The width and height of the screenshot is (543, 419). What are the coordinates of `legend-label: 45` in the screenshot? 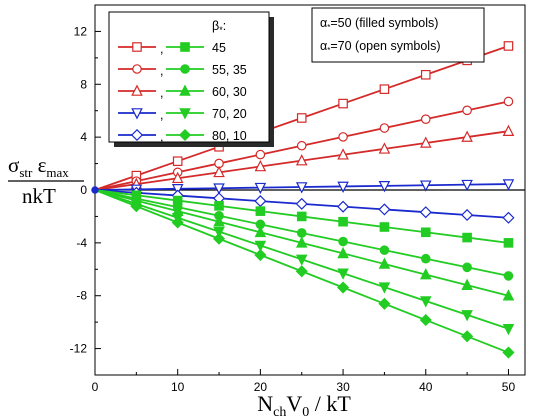 It's located at (219, 48).